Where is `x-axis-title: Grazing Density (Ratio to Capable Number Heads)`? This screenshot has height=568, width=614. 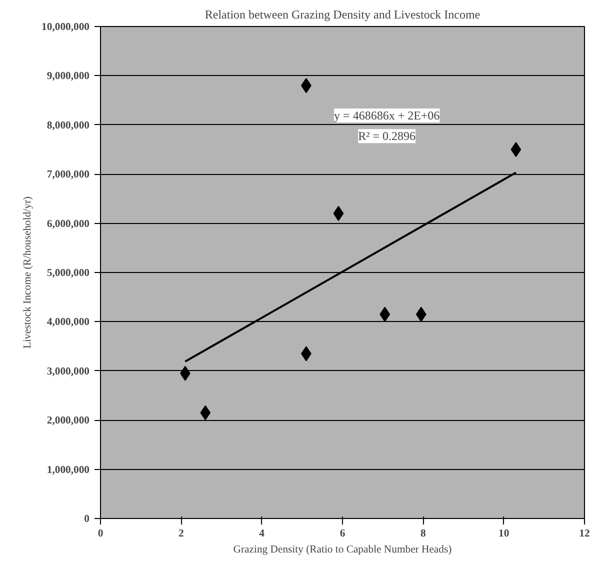 x-axis-title: Grazing Density (Ratio to Capable Number Heads) is located at coordinates (342, 550).